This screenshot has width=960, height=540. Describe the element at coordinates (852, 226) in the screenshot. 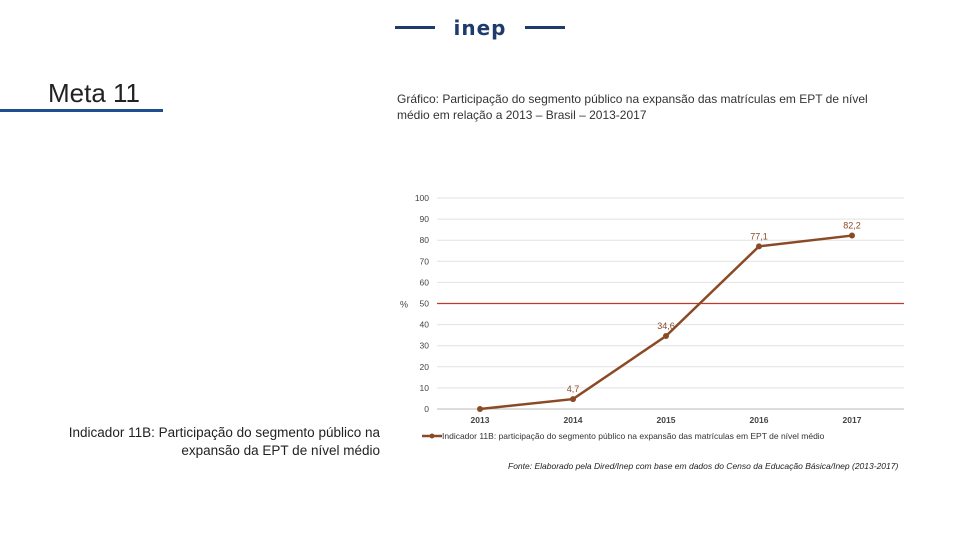

I see `data-label: 82,2` at that location.